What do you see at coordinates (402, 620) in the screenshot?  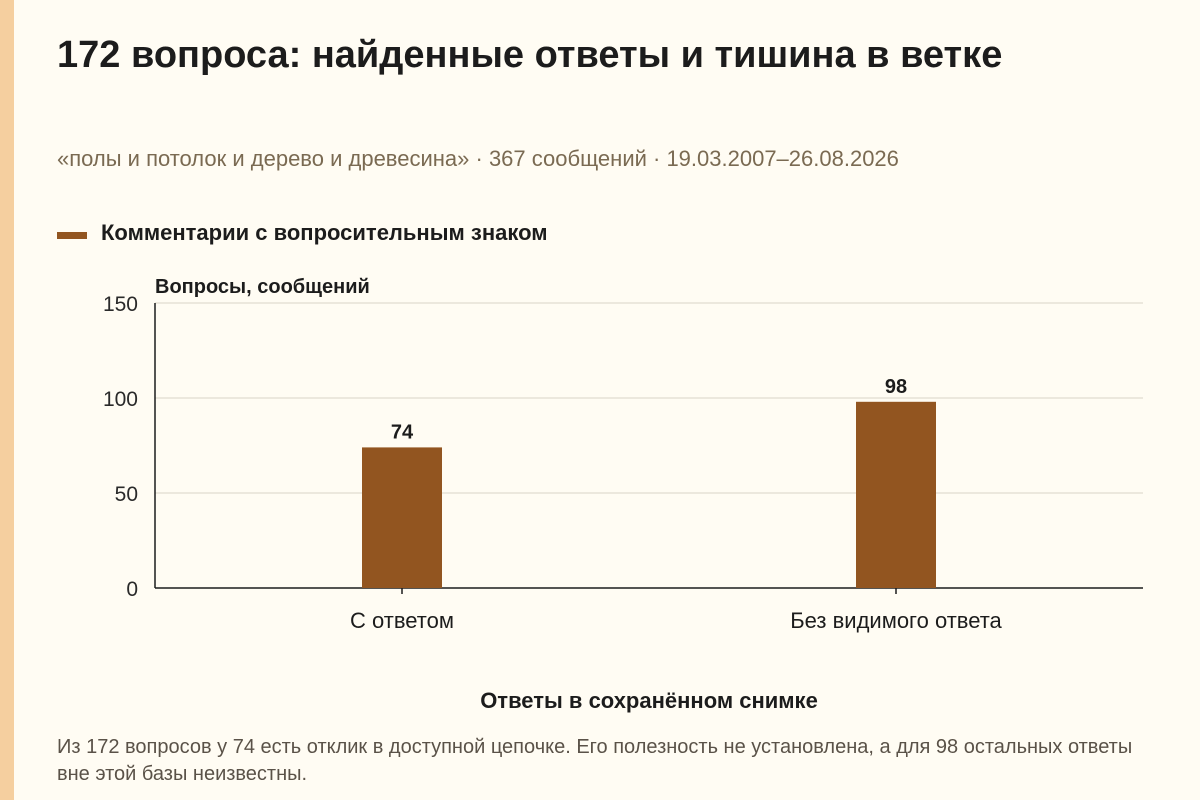 I see `x-tick-label: С ответом` at bounding box center [402, 620].